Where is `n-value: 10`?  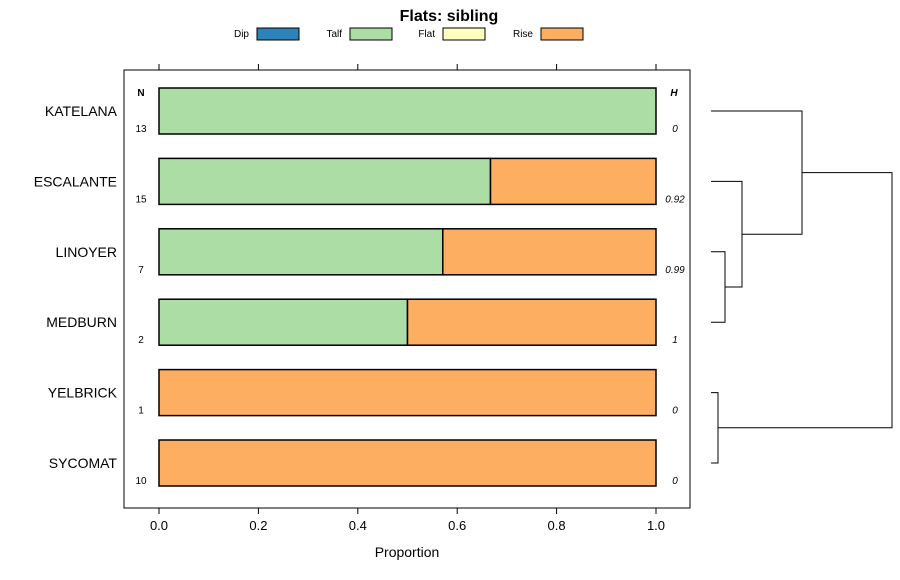 n-value: 10 is located at coordinates (141, 481).